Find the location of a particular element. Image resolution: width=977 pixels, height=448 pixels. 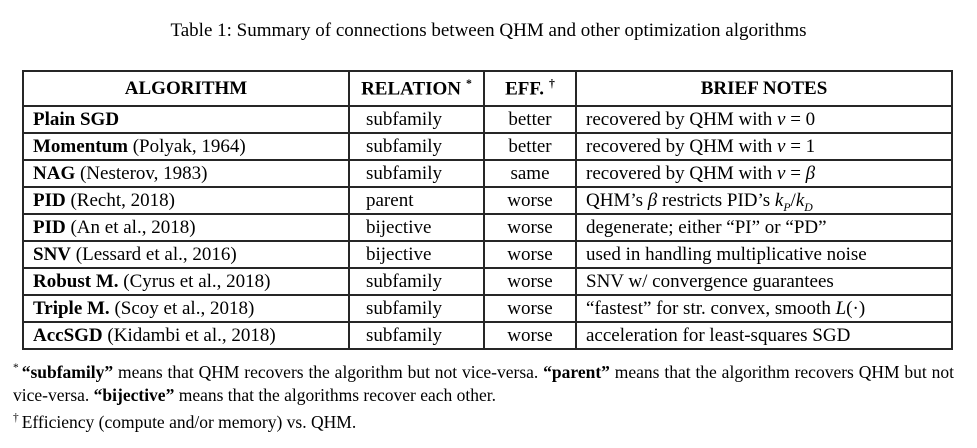

text-segment: acceleration for least-squares SGD is located at coordinates (718, 335).